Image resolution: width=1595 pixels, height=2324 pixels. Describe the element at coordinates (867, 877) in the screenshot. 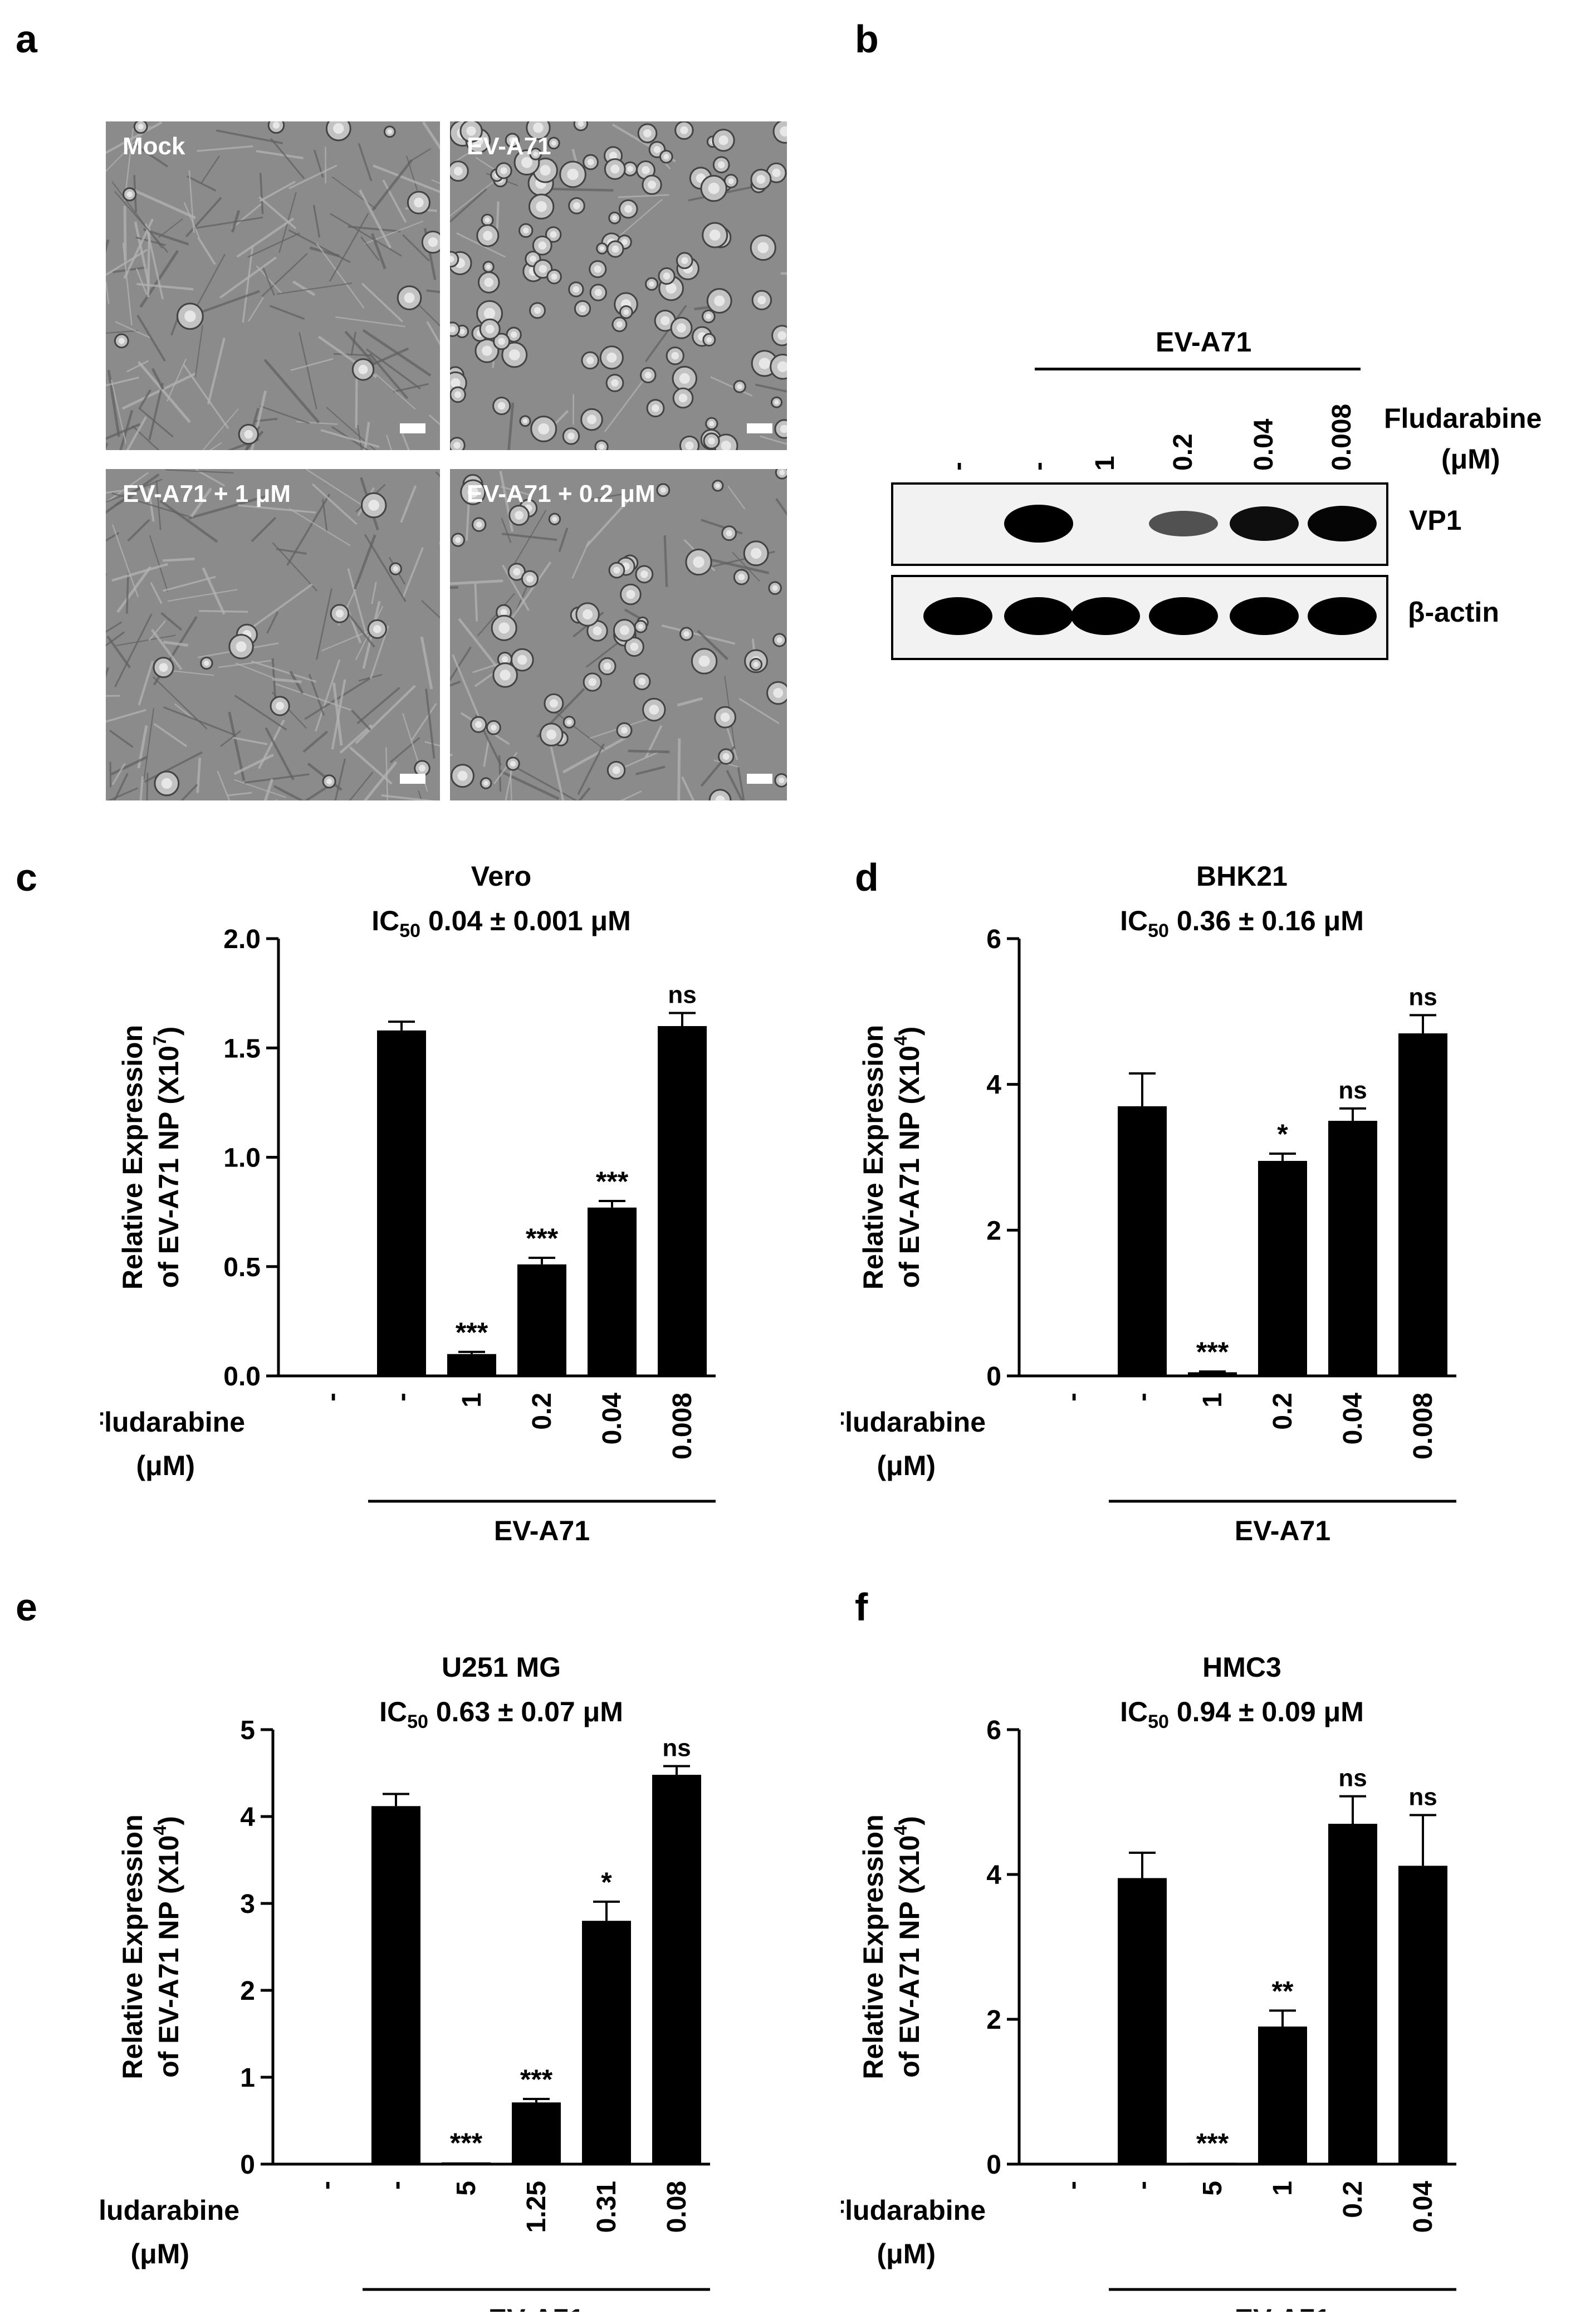

I see `panel-d-label: d` at that location.